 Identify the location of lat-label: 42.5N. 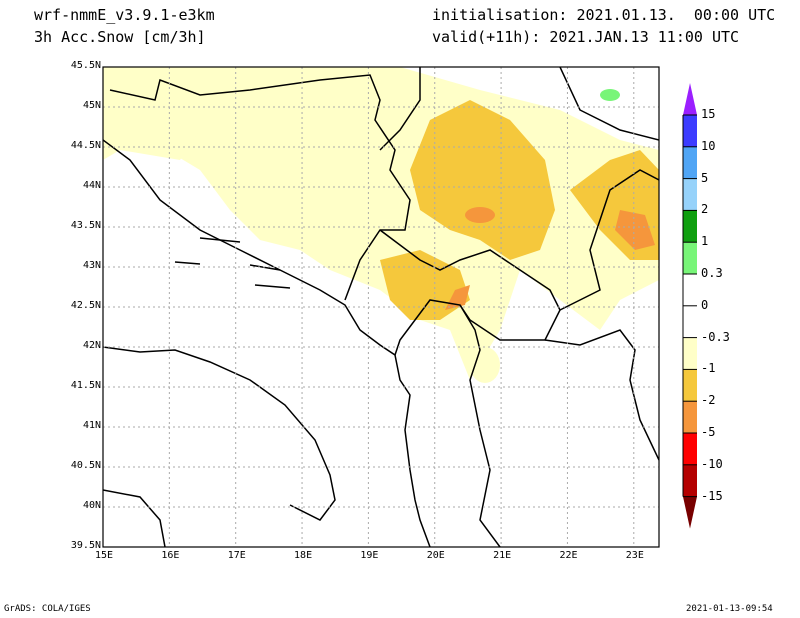
(85, 305).